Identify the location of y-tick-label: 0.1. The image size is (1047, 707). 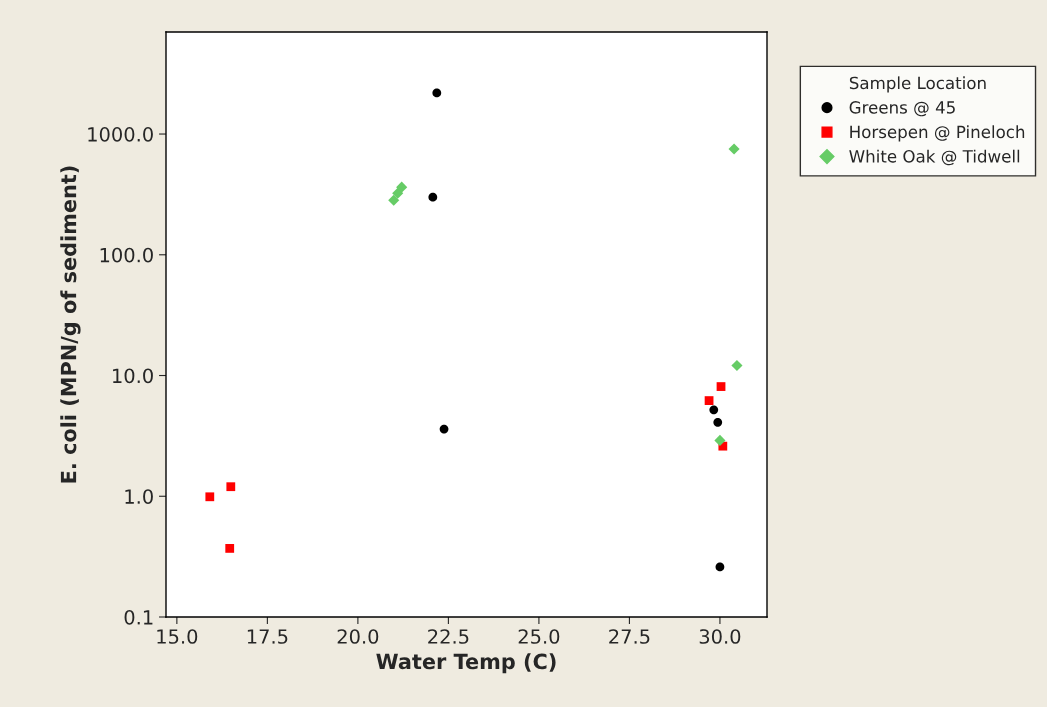
(138, 617).